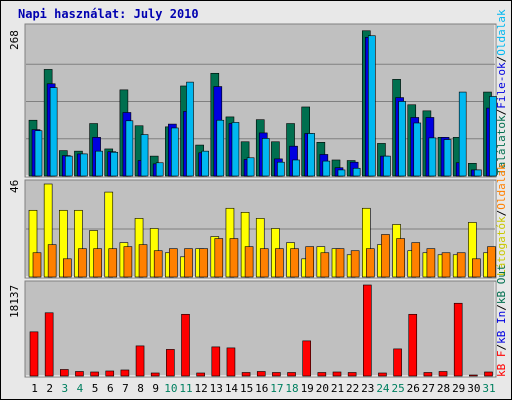  I want to click on legend-item-l-togat-k: Látogatók, so click(501, 246).